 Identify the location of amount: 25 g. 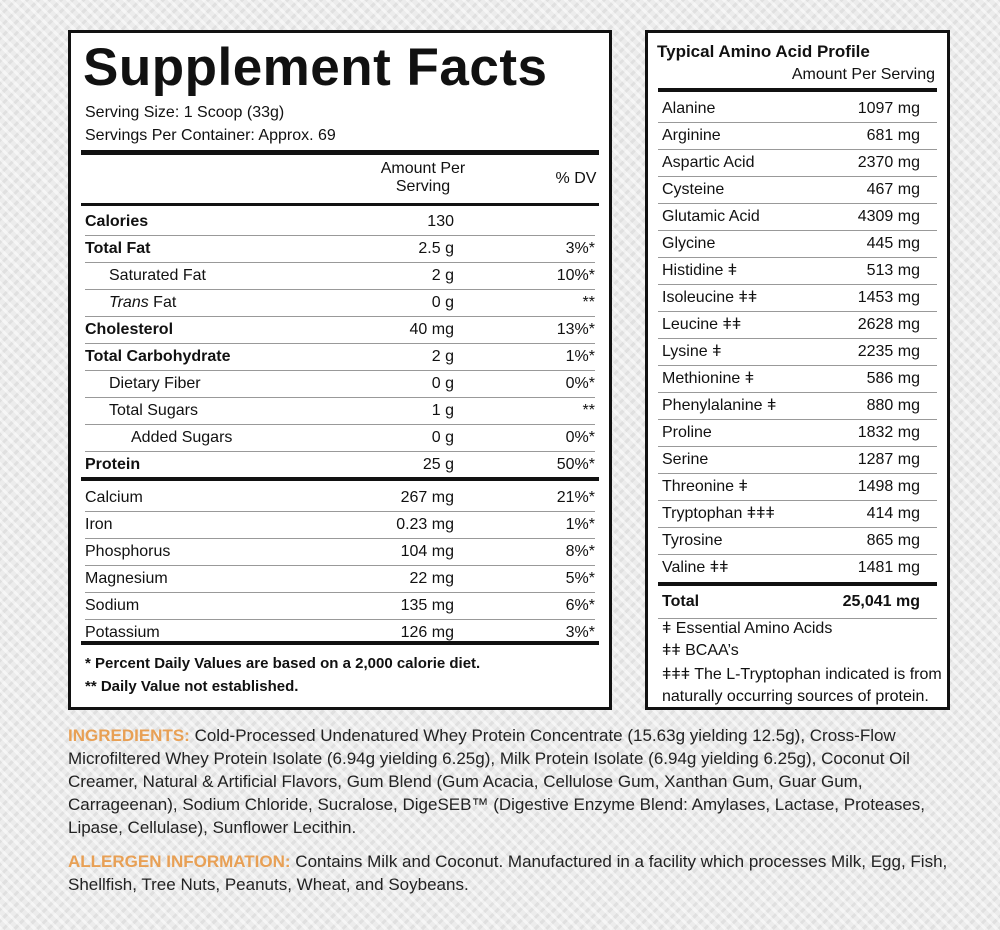
(438, 464).